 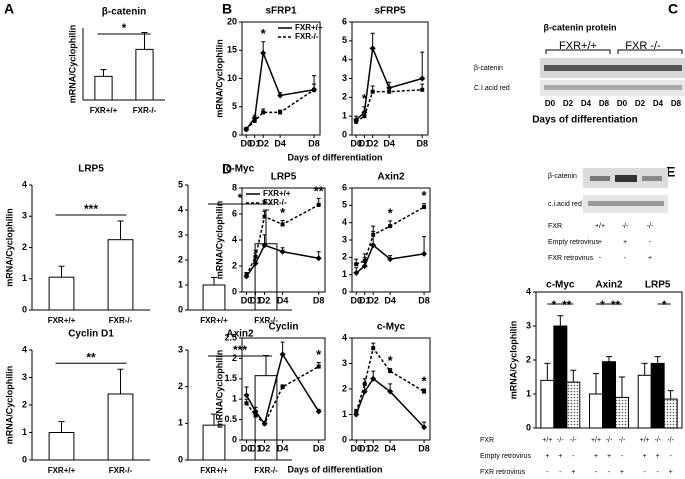 I want to click on row-label: c.i.acid red, so click(x=565, y=204).